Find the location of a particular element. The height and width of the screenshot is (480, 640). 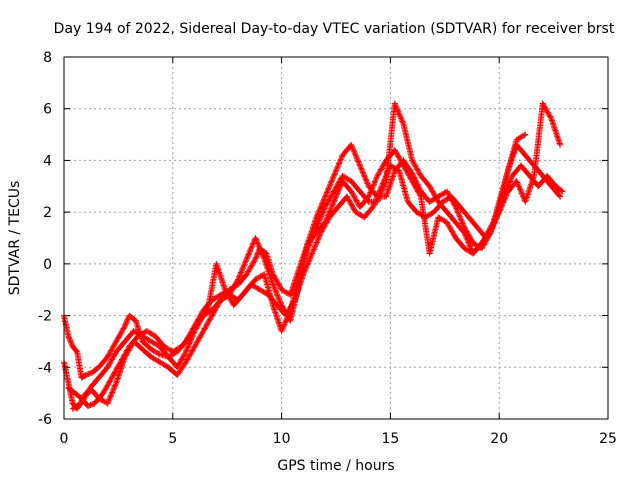

y-tick-label: -2 is located at coordinates (45, 317).